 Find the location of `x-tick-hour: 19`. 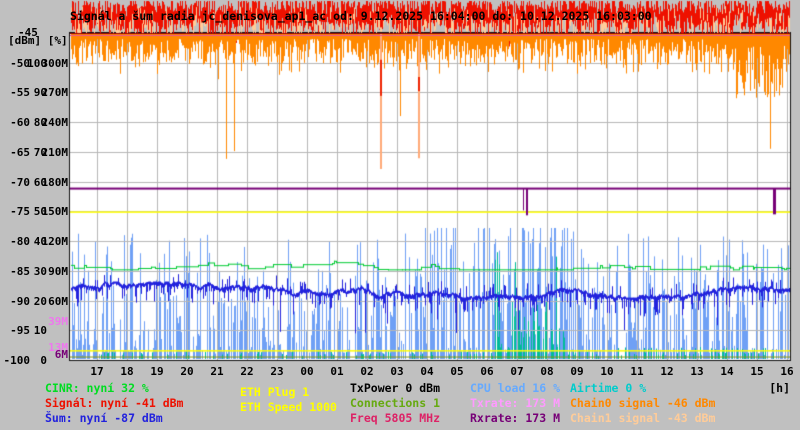

x-tick-hour: 19 is located at coordinates (157, 371).